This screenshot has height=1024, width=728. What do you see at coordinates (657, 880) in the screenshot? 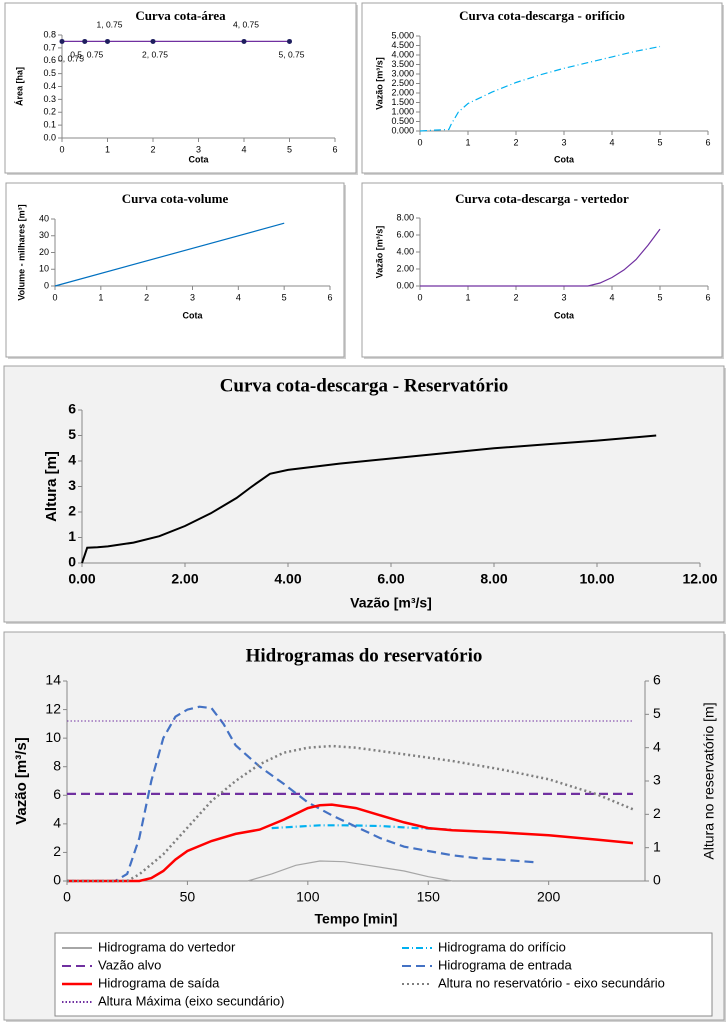
I see `y2-tick-label: 0` at bounding box center [657, 880].